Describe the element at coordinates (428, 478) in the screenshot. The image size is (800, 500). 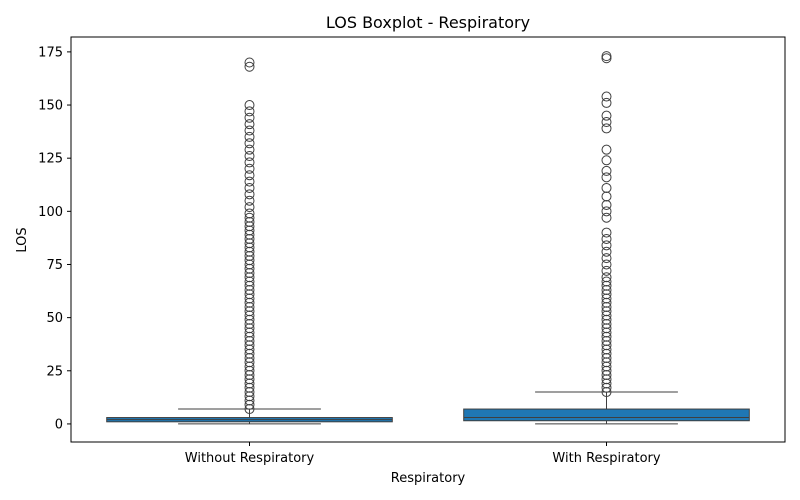
I see `x-axis-label: Respiratory` at that location.